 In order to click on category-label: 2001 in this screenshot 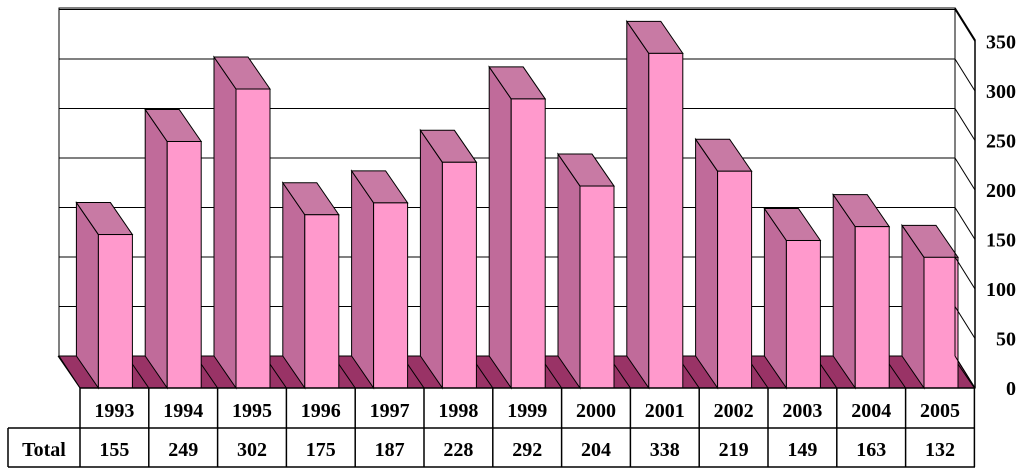, I will do `click(665, 411)`.